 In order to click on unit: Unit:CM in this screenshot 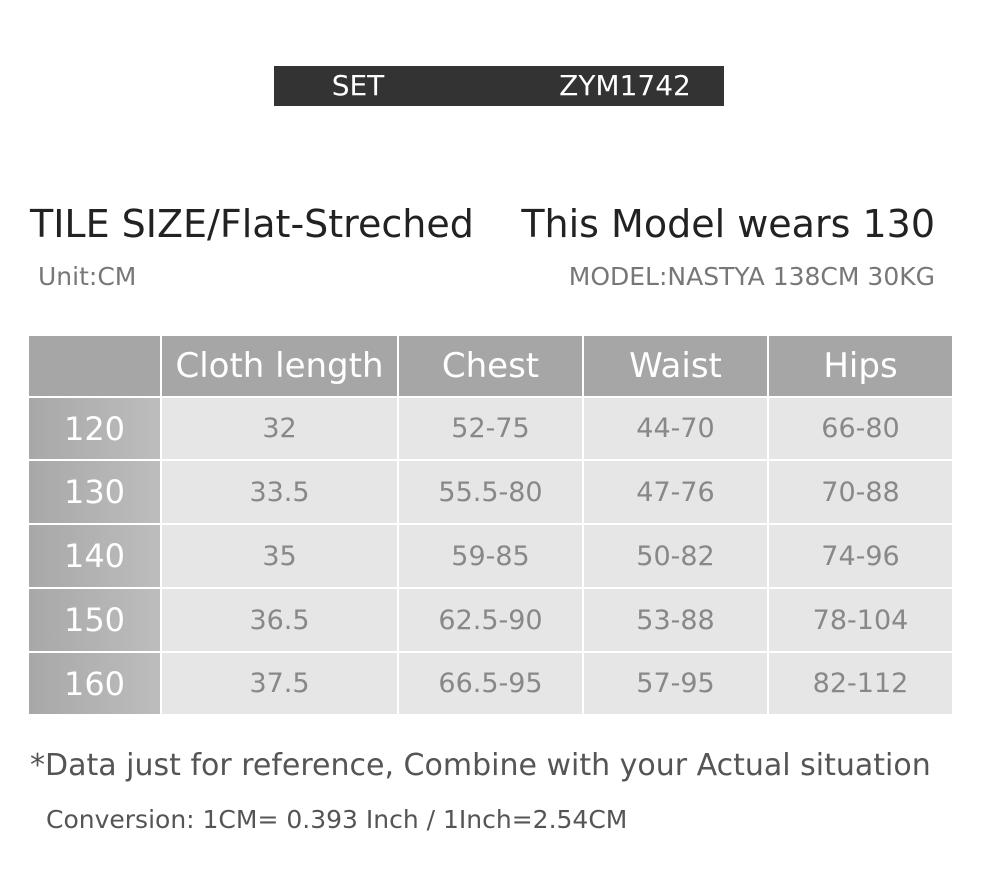, I will do `click(87, 276)`.